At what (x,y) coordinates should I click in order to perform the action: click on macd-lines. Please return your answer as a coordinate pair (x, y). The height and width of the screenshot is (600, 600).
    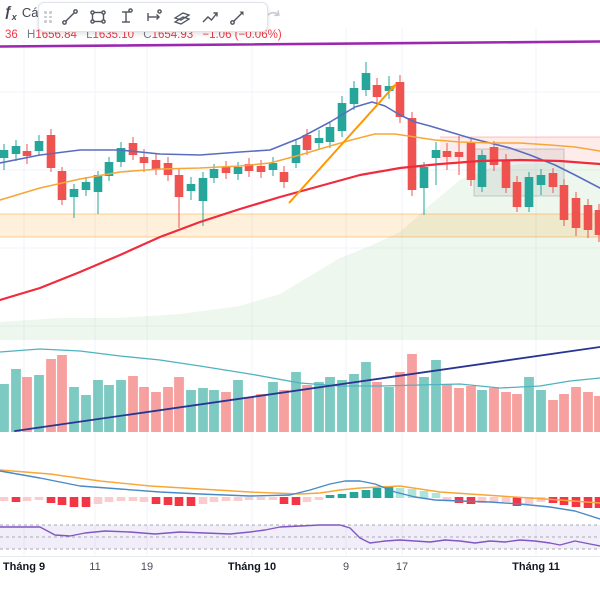
    Looking at the image, I should click on (300, 494).